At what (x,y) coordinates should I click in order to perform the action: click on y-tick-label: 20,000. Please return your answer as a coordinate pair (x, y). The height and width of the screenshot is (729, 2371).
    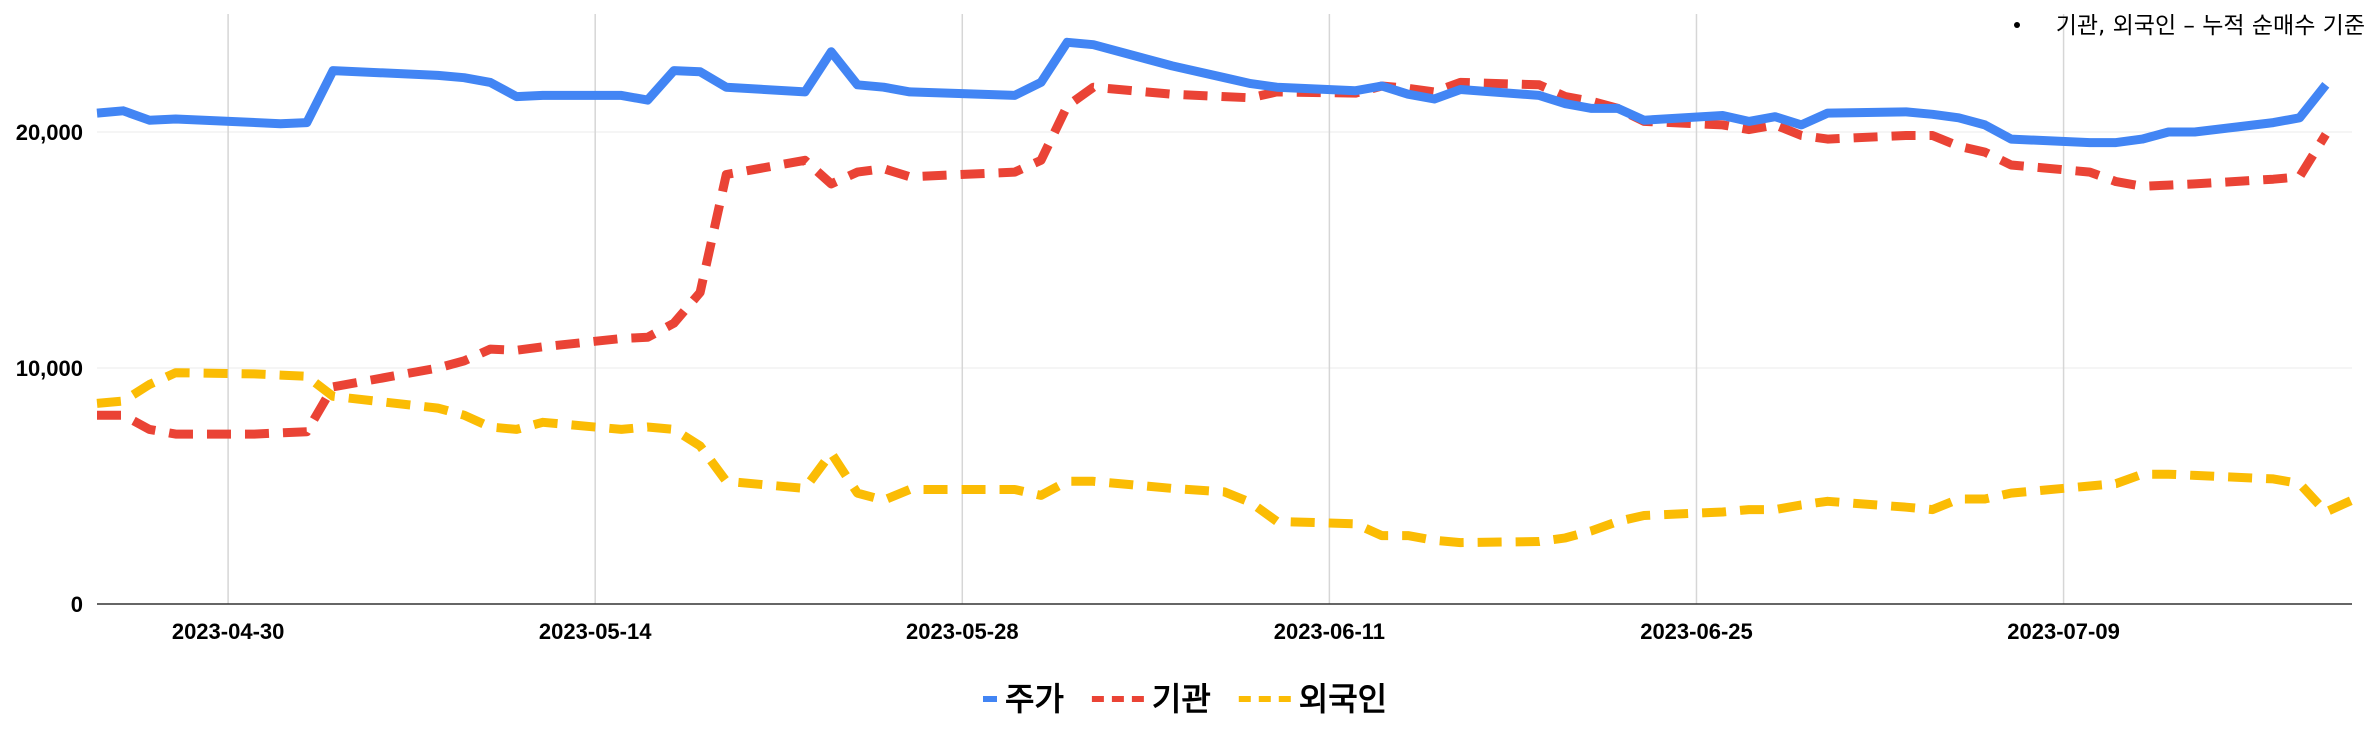
    Looking at the image, I should click on (49, 132).